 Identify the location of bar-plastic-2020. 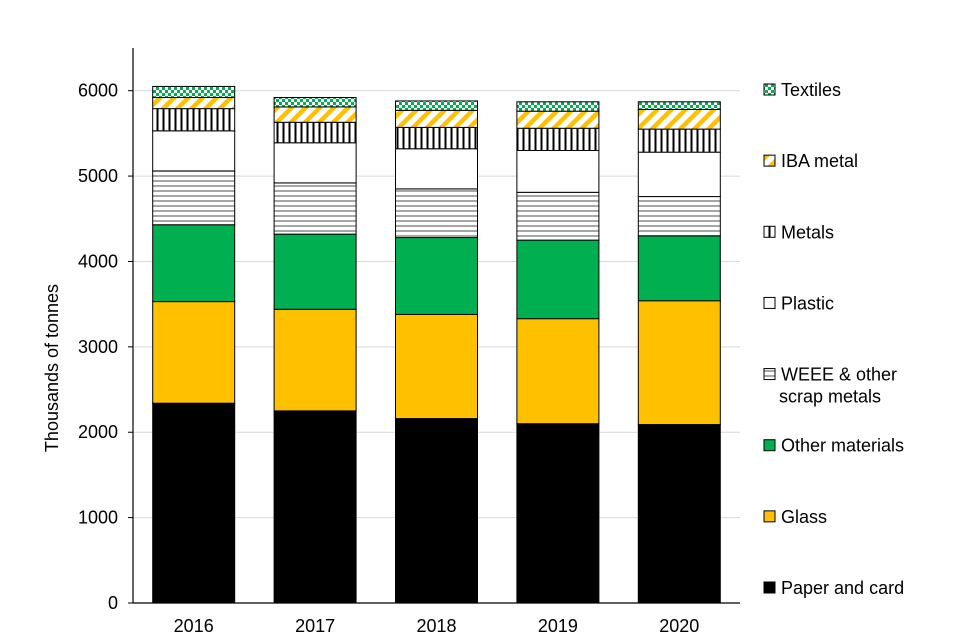
(679, 174).